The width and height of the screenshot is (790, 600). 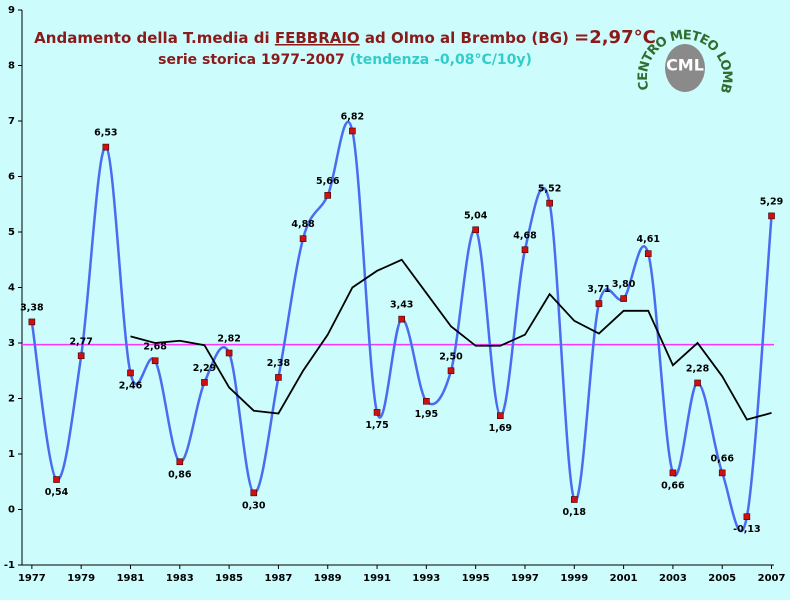 I want to click on value-label: 4,61, so click(x=648, y=239).